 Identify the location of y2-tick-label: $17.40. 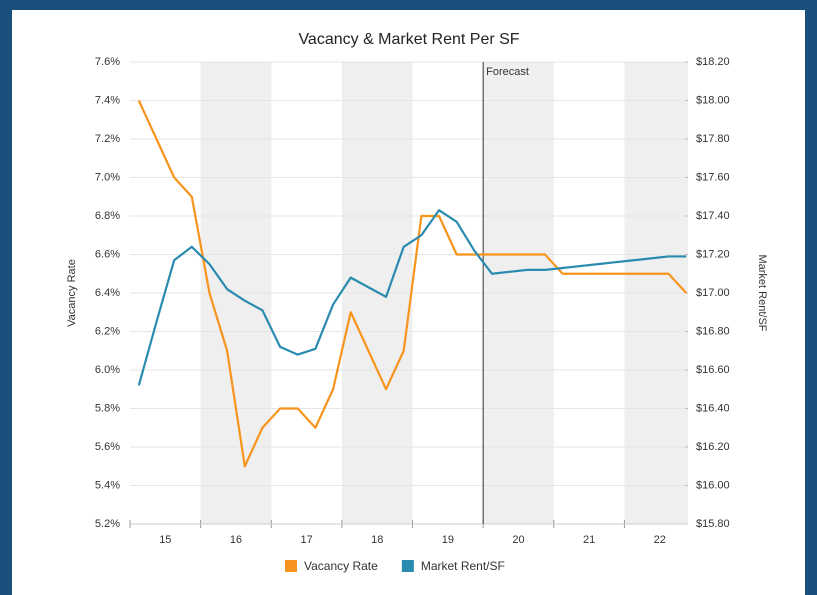
(713, 216).